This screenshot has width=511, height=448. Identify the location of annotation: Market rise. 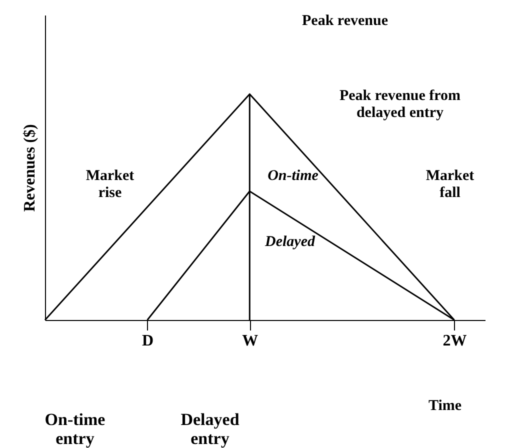
(110, 184).